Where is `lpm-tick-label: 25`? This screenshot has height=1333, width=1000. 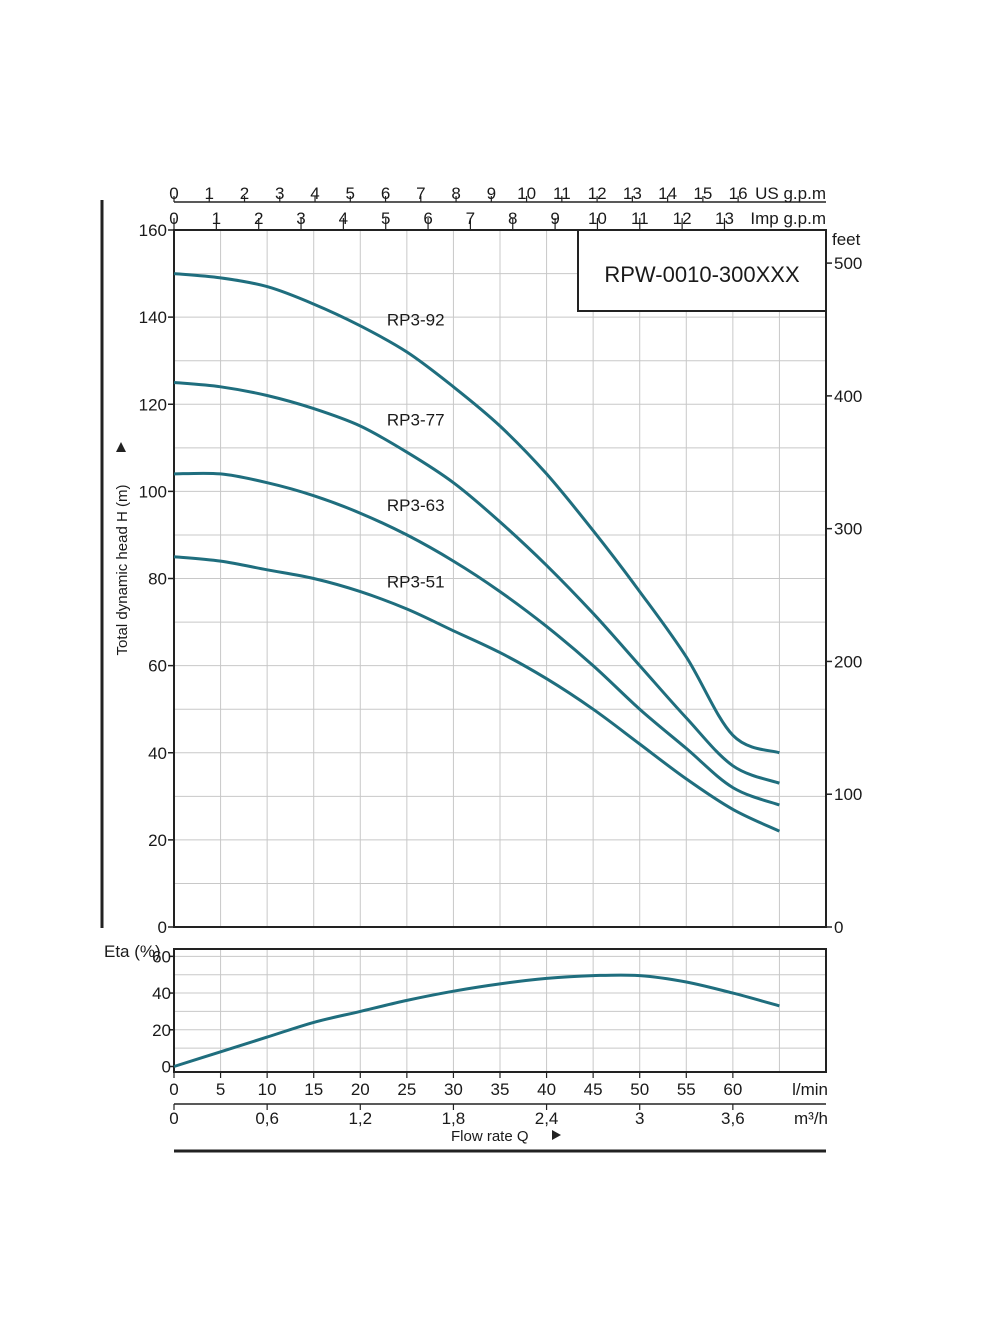 lpm-tick-label: 25 is located at coordinates (406, 1089).